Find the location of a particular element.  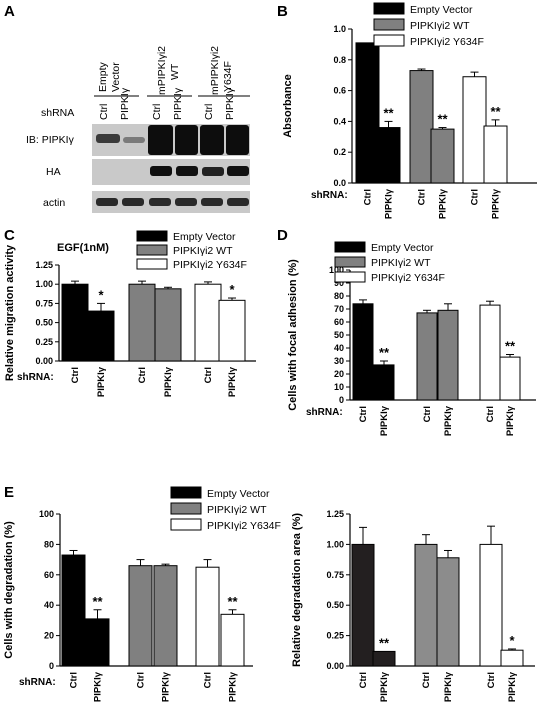

panel-label-e: E is located at coordinates (9, 492).